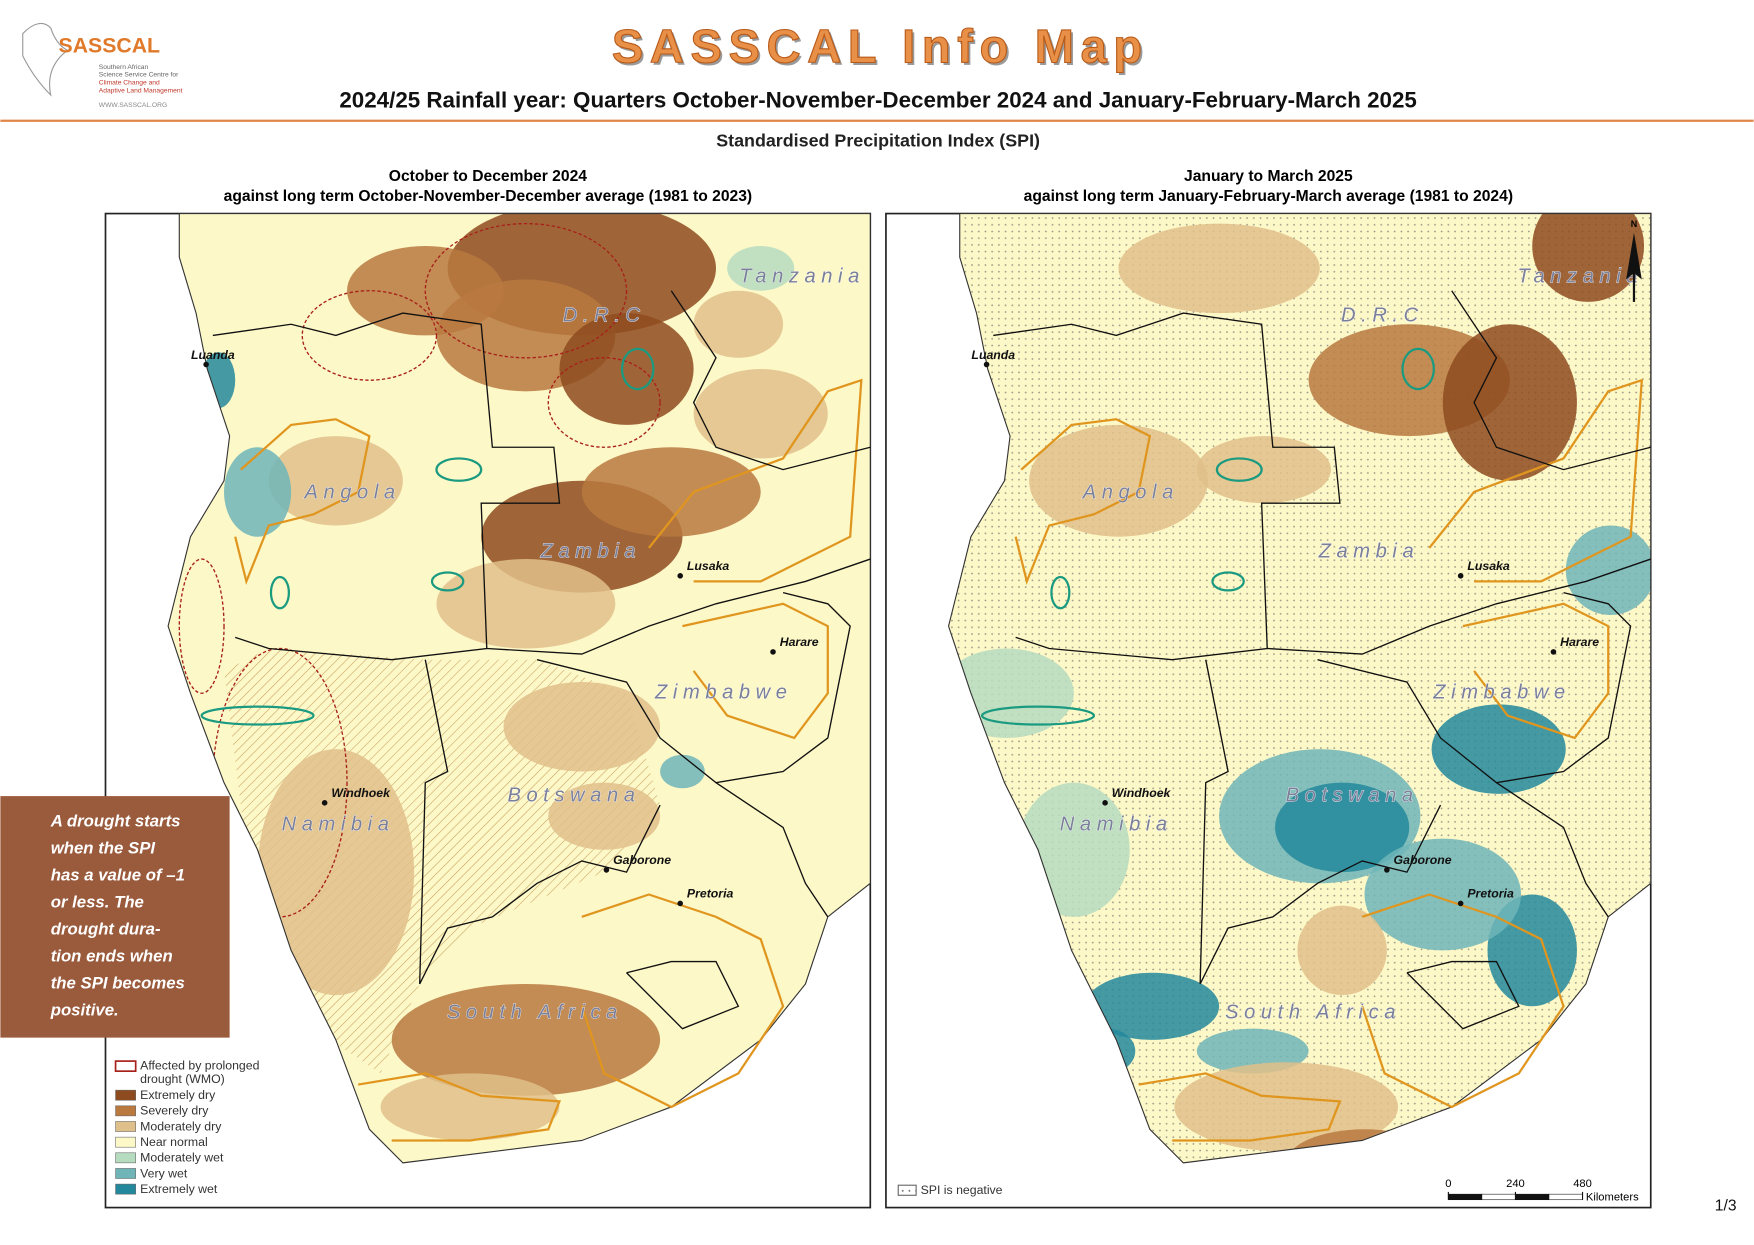  I want to click on note-line: tion ends when, so click(112, 956).